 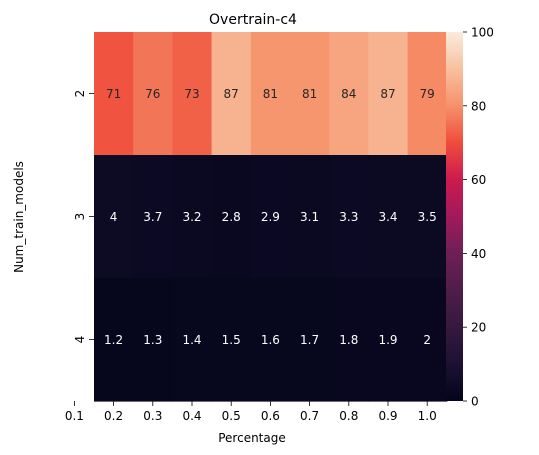 What do you see at coordinates (478, 217) in the screenshot?
I see `colorbar-ticks: 0 20 40 60 80 100` at bounding box center [478, 217].